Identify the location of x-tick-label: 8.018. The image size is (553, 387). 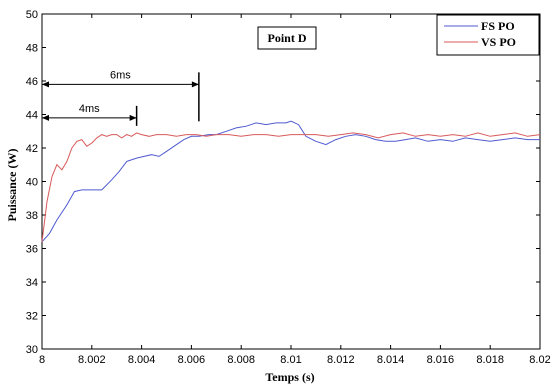
(490, 360).